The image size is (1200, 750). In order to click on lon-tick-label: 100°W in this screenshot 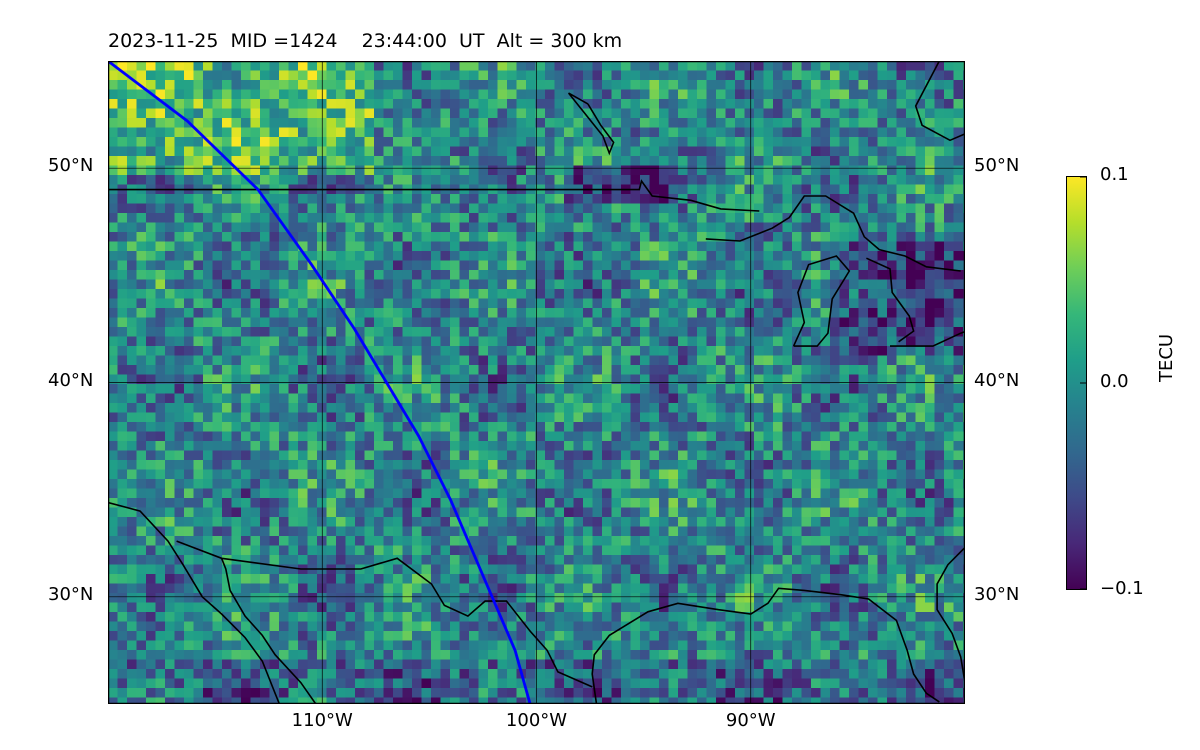, I will do `click(536, 720)`.